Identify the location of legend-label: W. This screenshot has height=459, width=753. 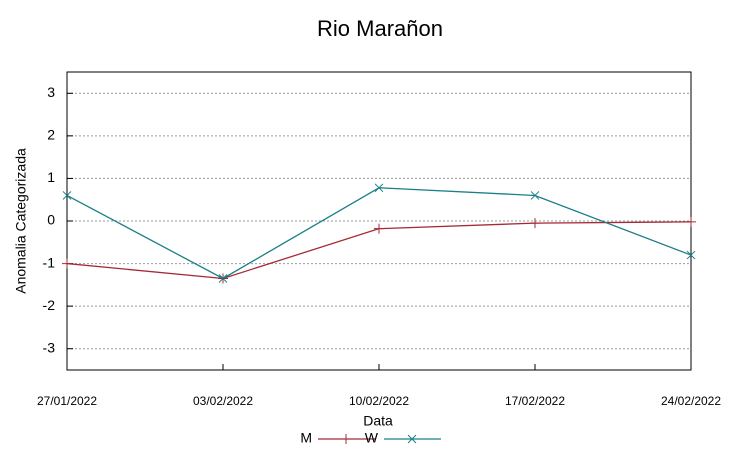
(372, 438).